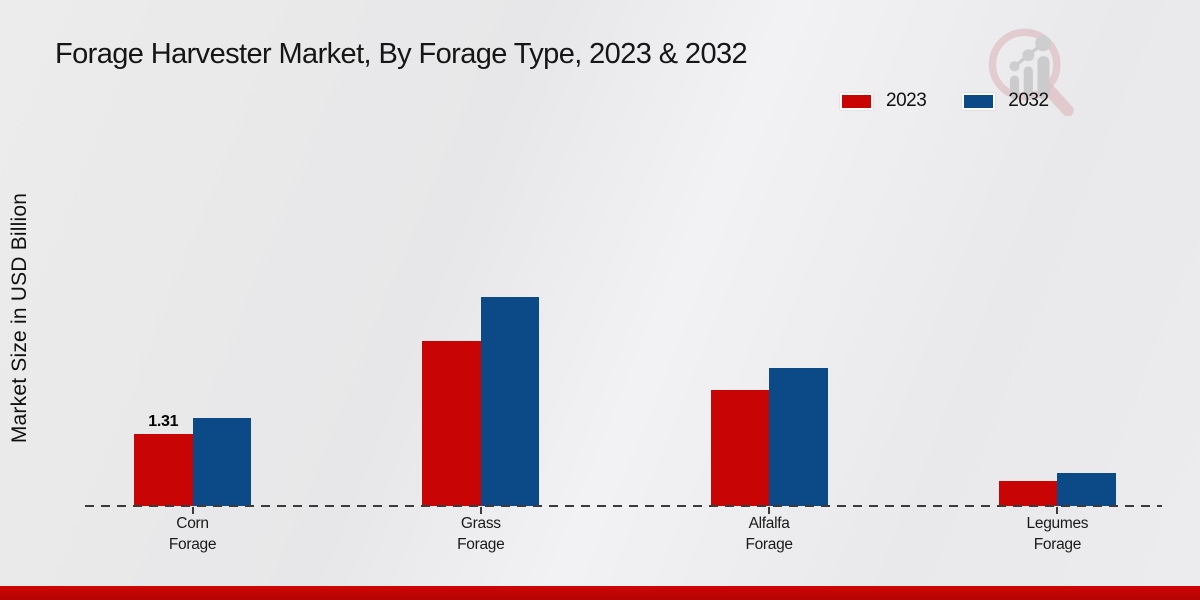 This screenshot has width=1200, height=600. I want to click on category-label-alfalfa-forage: Alfalfa Forage, so click(769, 534).